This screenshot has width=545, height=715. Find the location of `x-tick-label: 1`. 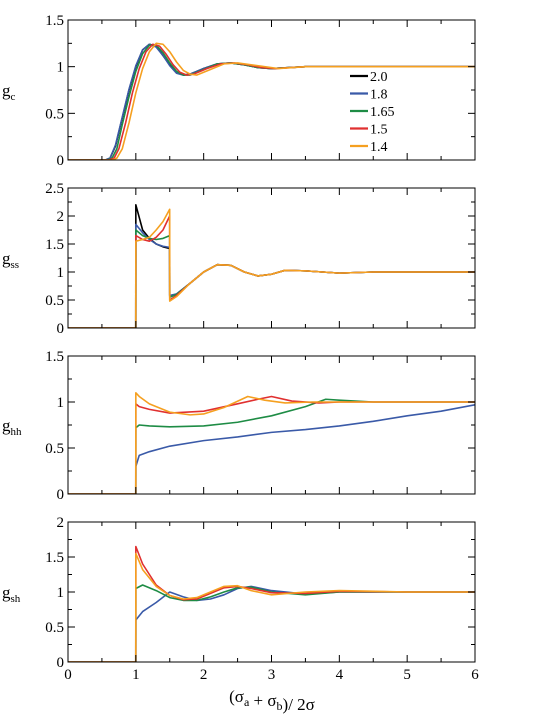

x-tick-label: 1 is located at coordinates (136, 675).